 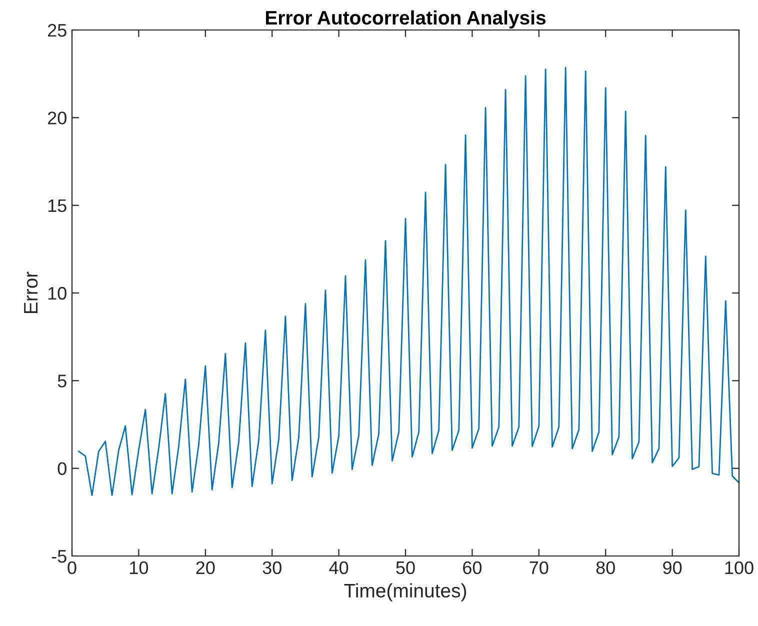 I want to click on x-tick-label: 60, so click(x=472, y=567).